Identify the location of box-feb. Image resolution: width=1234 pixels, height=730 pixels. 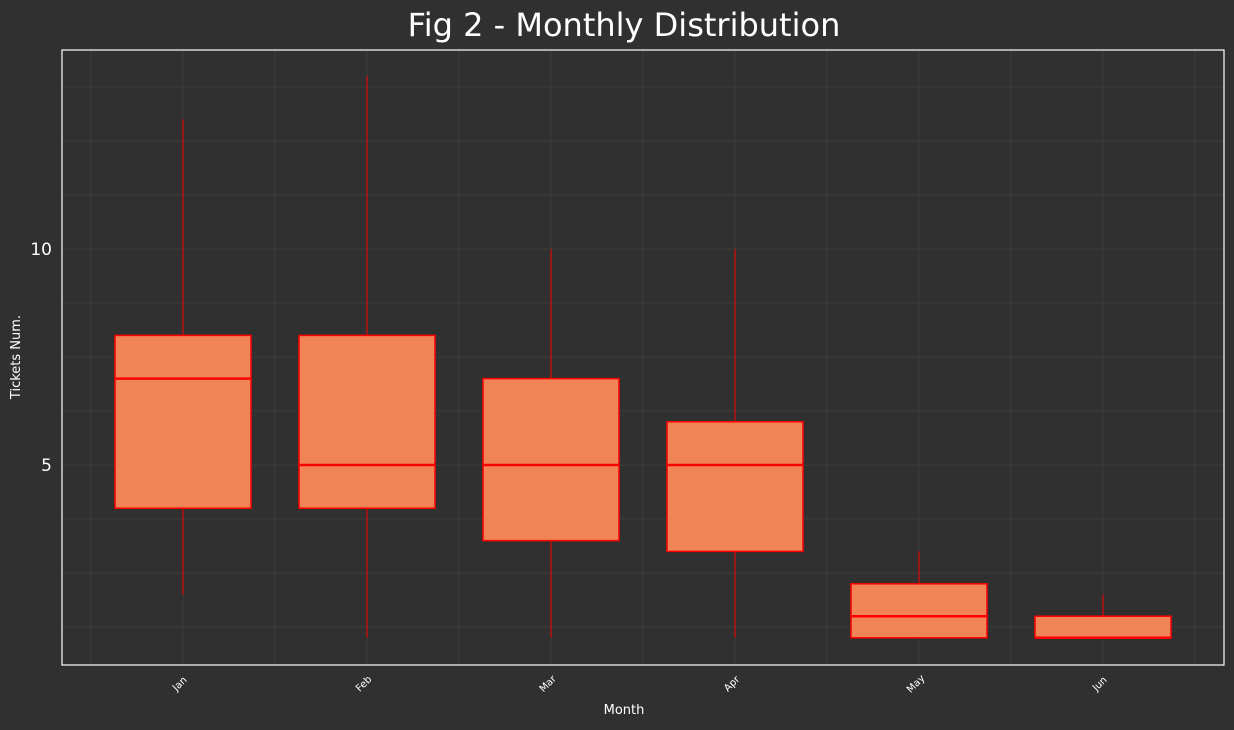
(367, 357).